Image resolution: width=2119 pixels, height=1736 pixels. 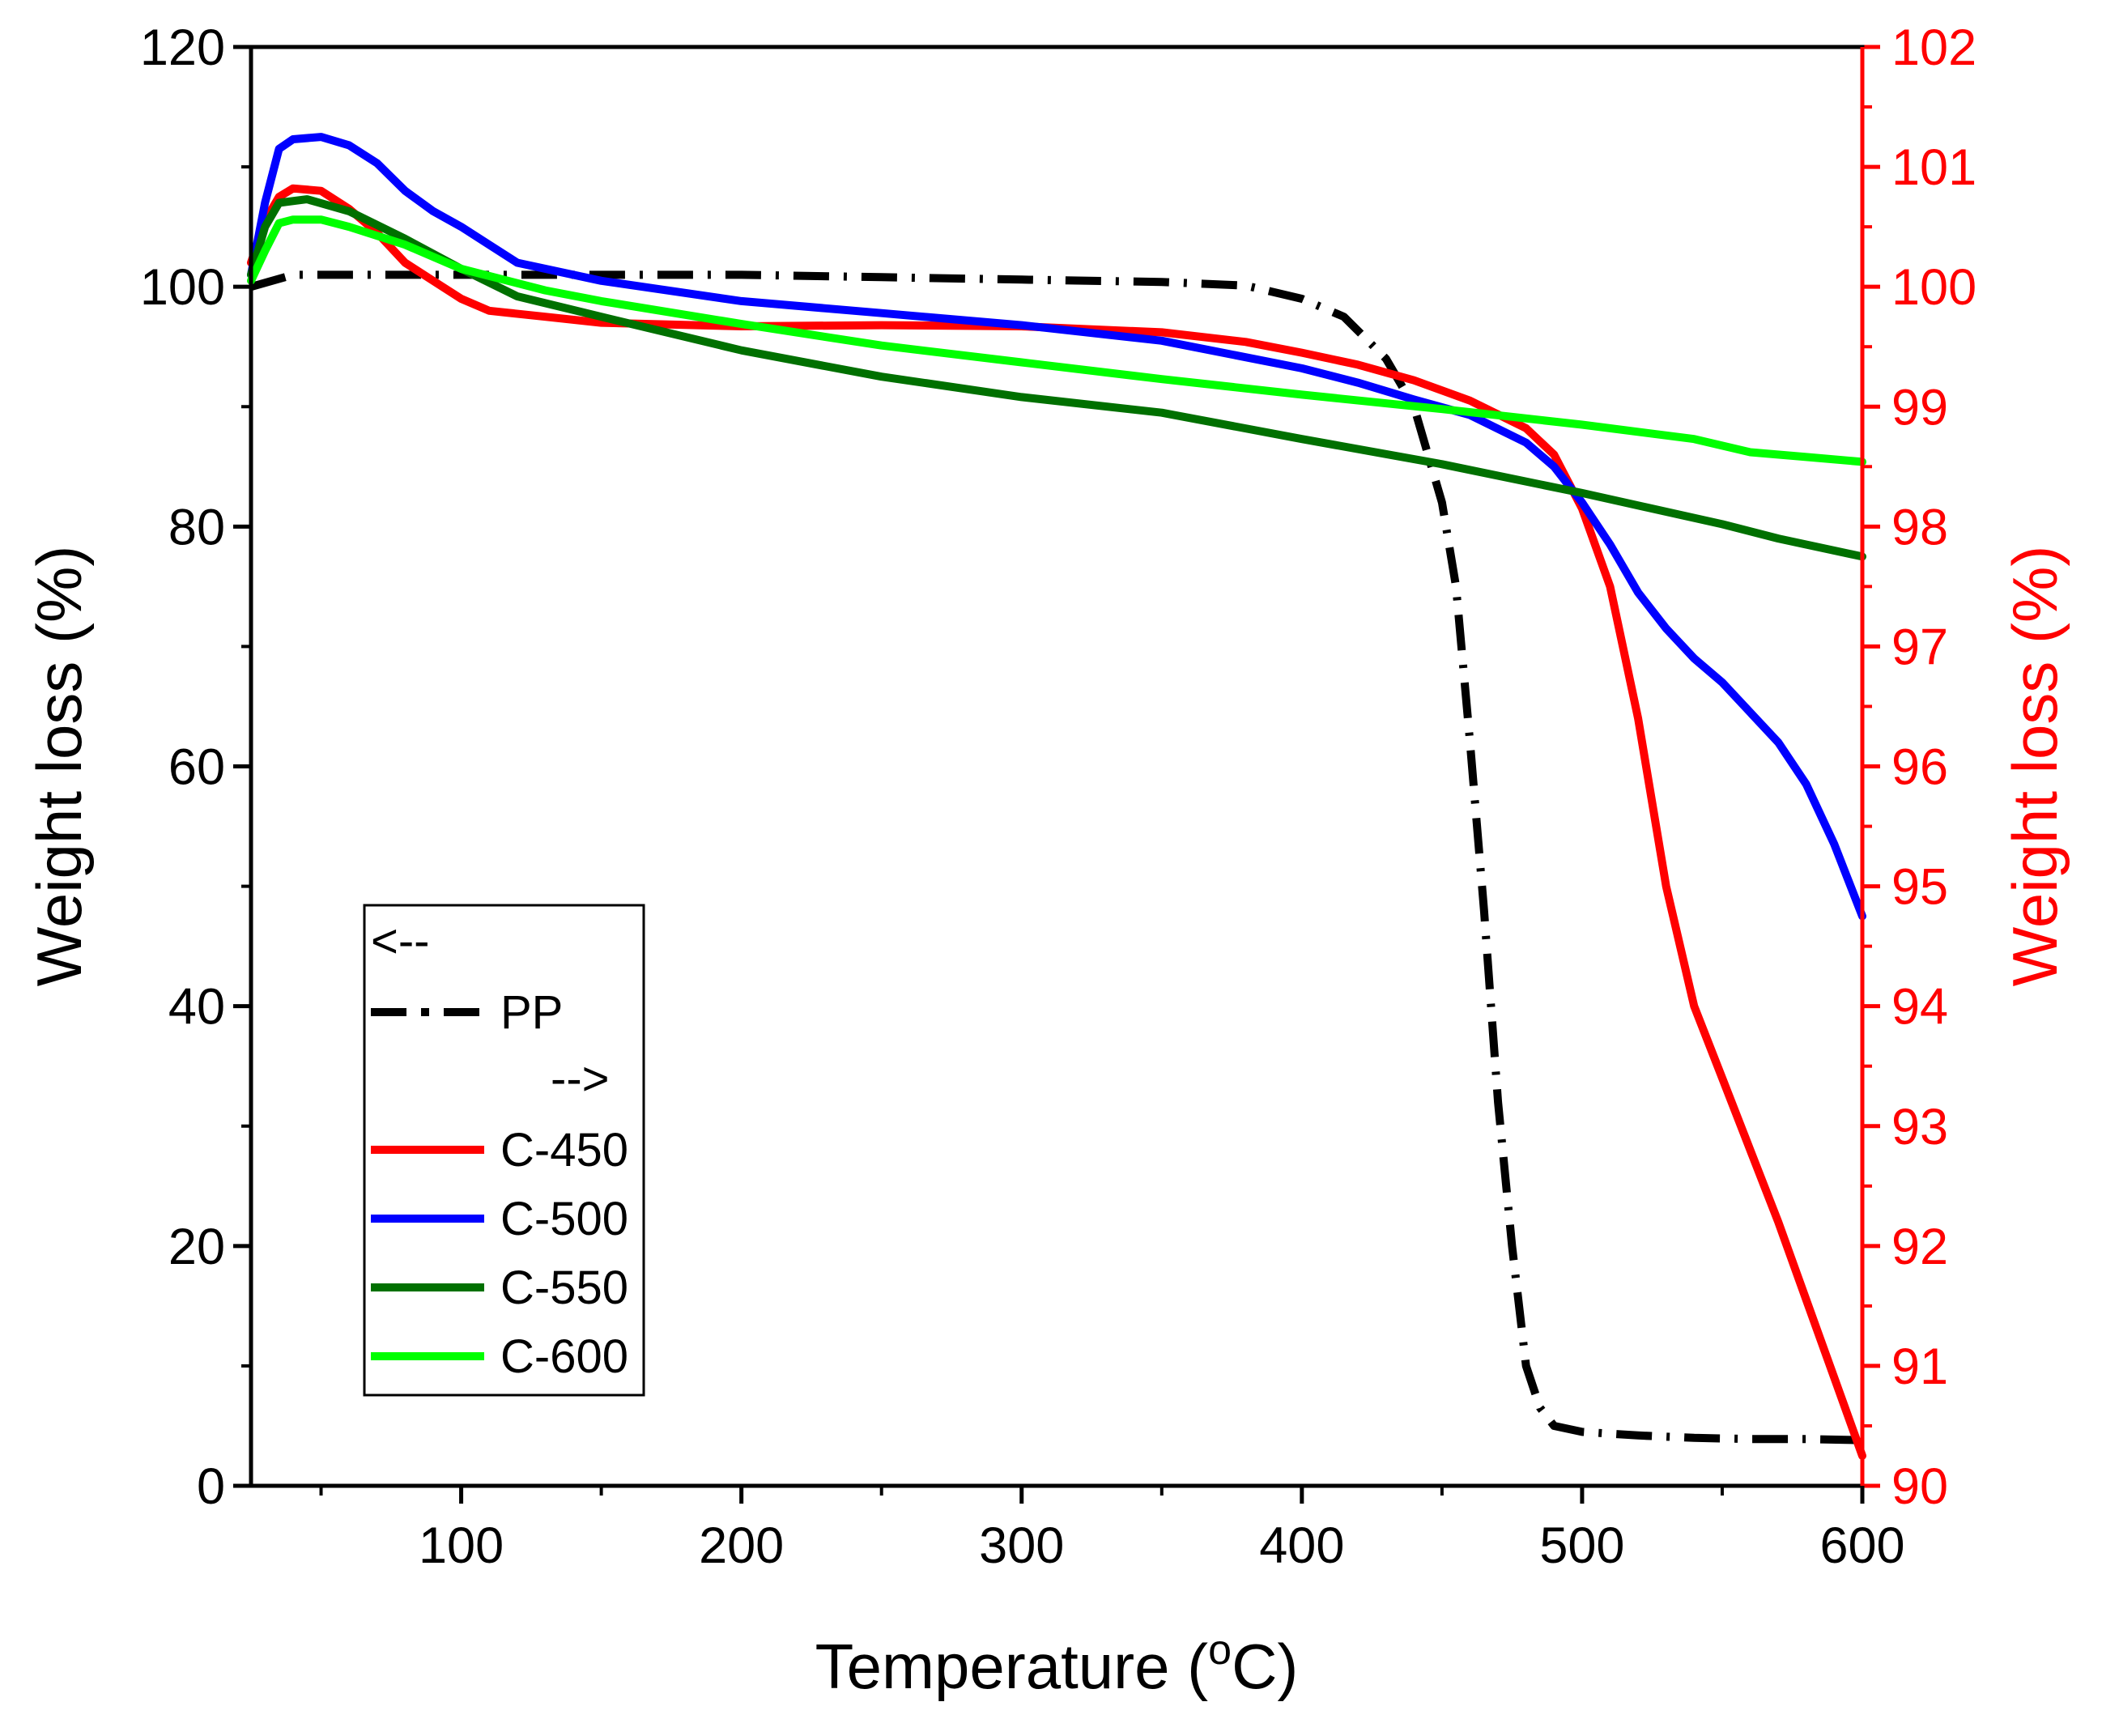 I want to click on x-tick-label: 400, so click(x=1301, y=1545).